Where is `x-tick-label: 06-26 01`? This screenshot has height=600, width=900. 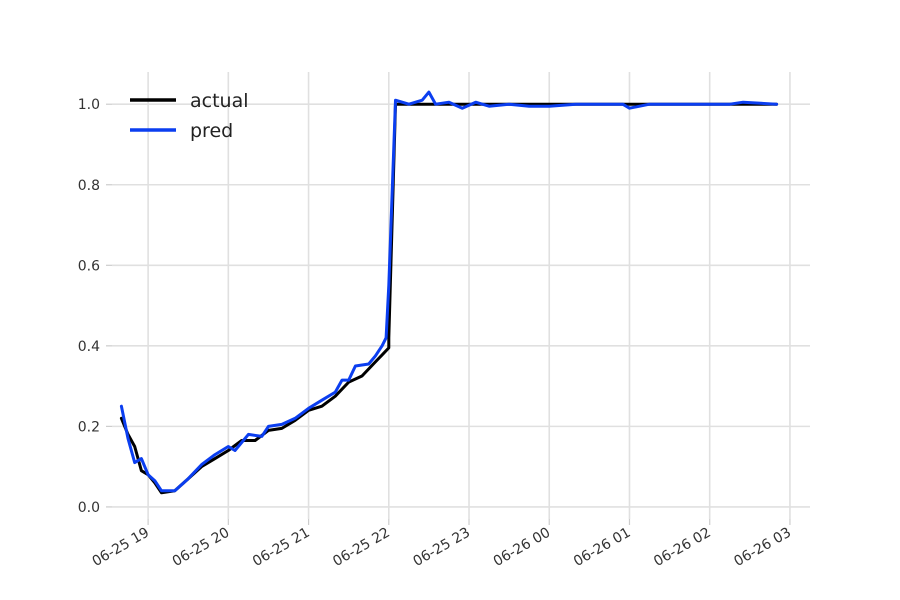
x-tick-label: 06-26 01 is located at coordinates (602, 547).